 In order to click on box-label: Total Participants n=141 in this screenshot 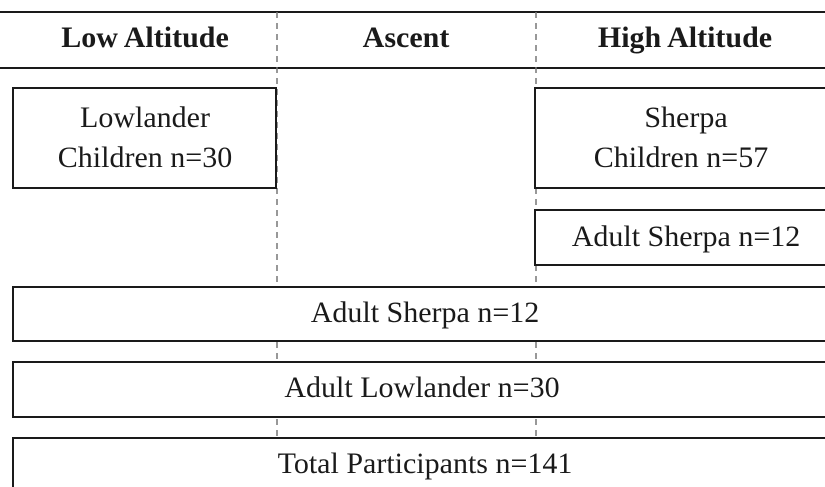, I will do `click(425, 463)`.